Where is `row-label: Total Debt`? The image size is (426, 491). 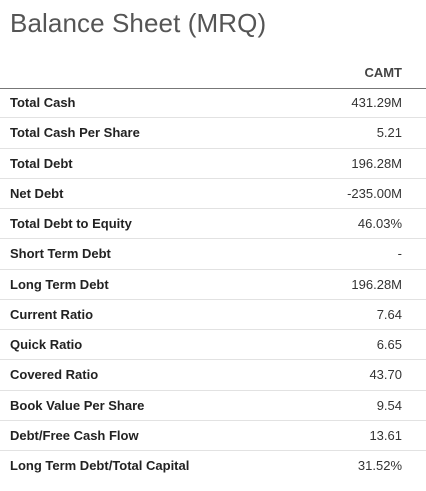 row-label: Total Debt is located at coordinates (41, 163).